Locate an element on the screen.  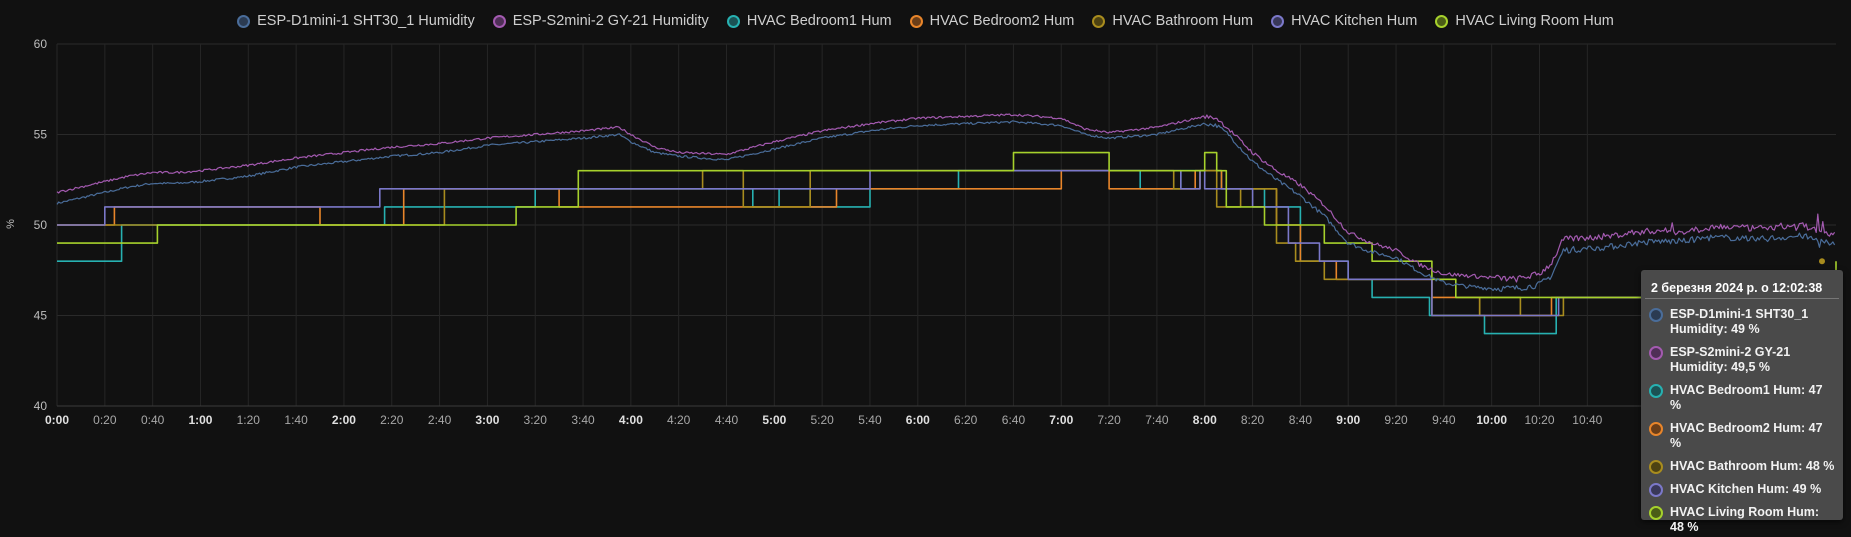
tooltip-title: 2 березня 2024 р. о 12:02:38 is located at coordinates (1742, 288).